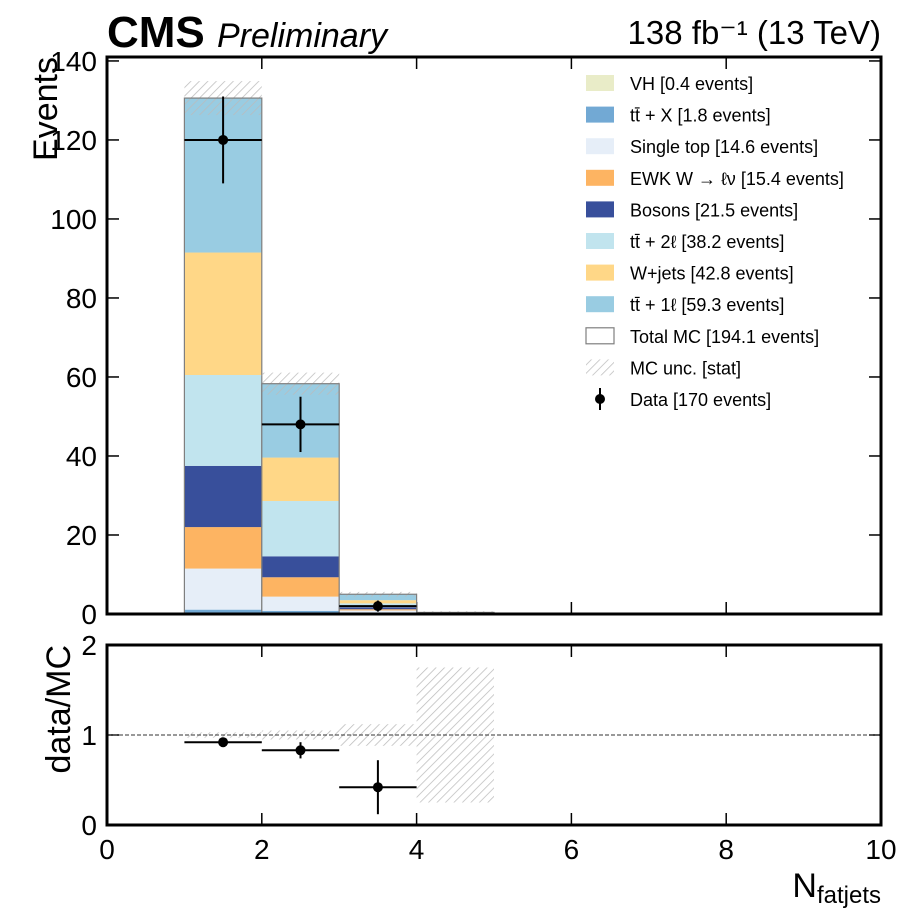  Describe the element at coordinates (156, 32) in the screenshot. I see `cms-label: CMS` at that location.